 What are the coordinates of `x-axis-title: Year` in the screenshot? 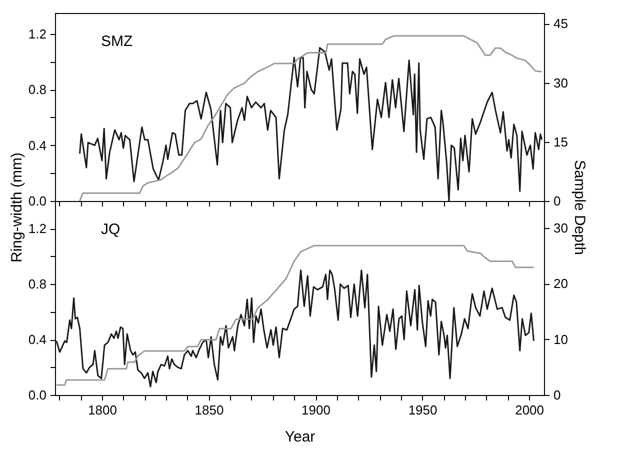 It's located at (300, 437).